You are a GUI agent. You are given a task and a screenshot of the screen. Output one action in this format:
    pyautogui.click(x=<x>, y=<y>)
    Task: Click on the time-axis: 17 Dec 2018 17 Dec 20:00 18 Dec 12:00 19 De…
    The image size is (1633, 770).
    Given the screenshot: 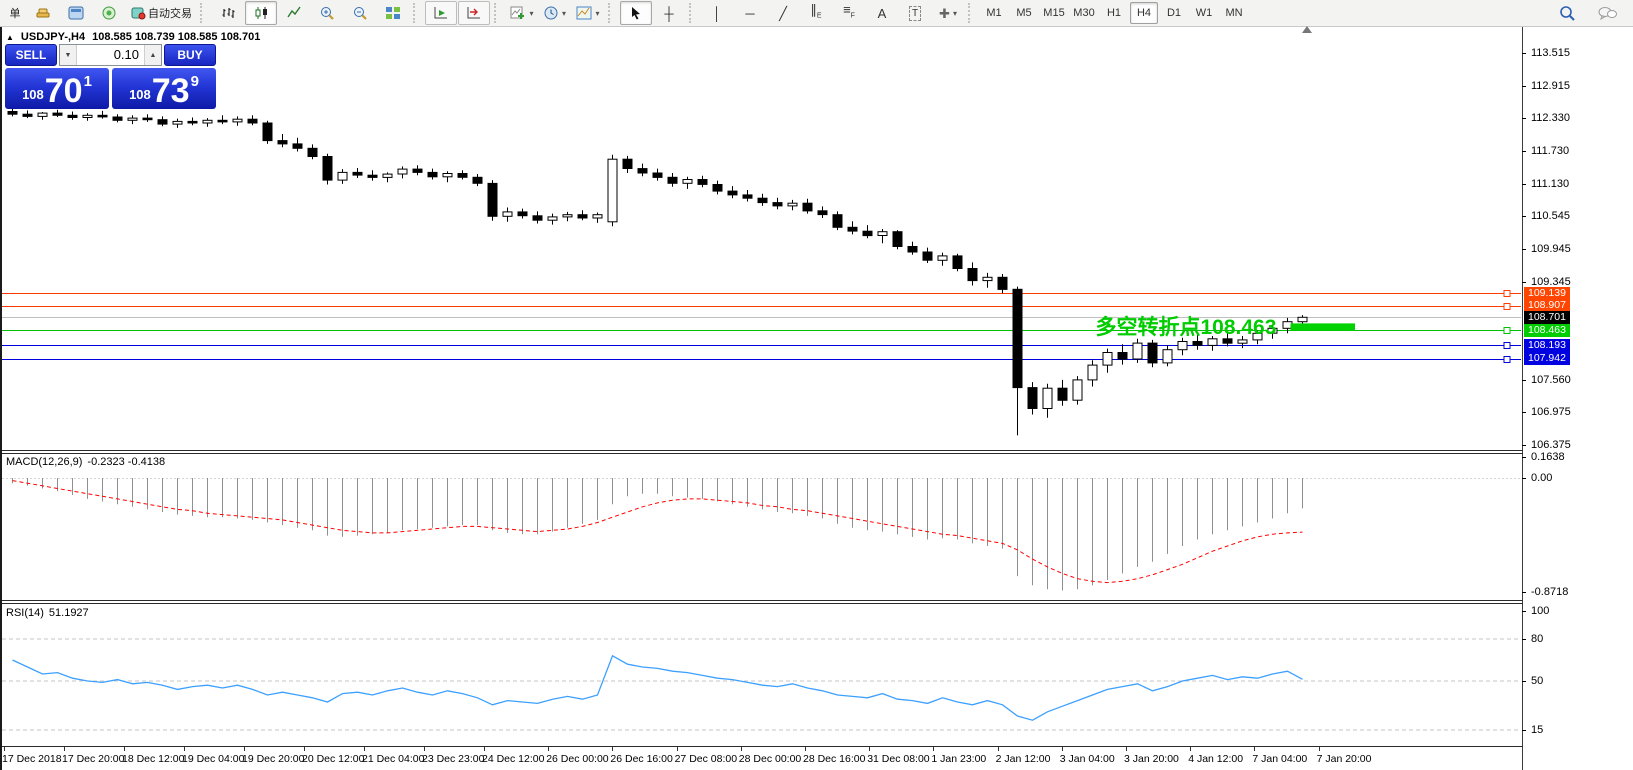 What is the action you would take?
    pyautogui.click(x=816, y=758)
    